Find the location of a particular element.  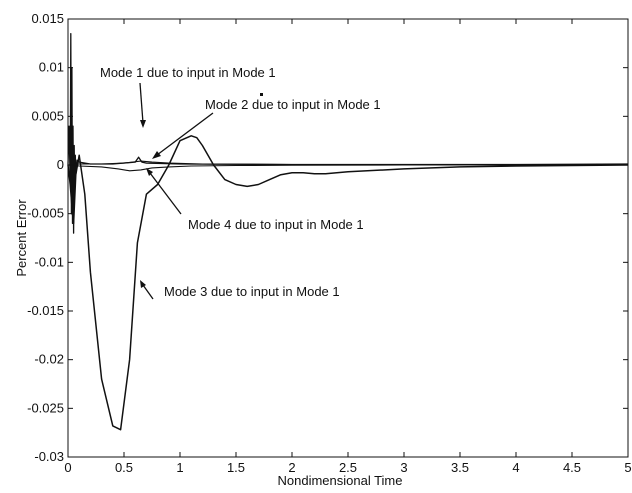

y-tick-label: -0.005 is located at coordinates (45, 213).